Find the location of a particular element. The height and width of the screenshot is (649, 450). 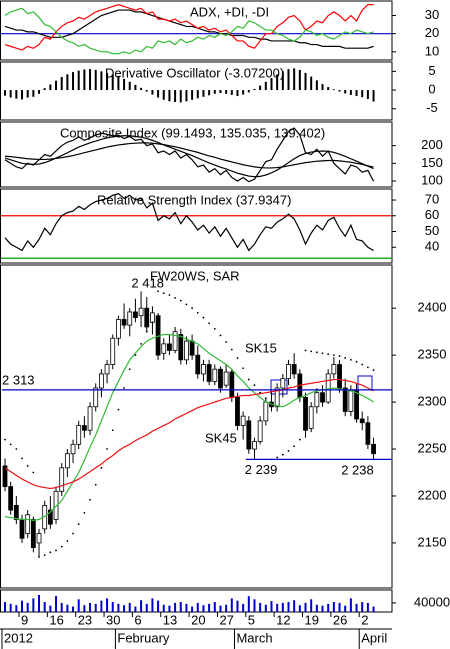

y-tick-label: 70 is located at coordinates (432, 198).